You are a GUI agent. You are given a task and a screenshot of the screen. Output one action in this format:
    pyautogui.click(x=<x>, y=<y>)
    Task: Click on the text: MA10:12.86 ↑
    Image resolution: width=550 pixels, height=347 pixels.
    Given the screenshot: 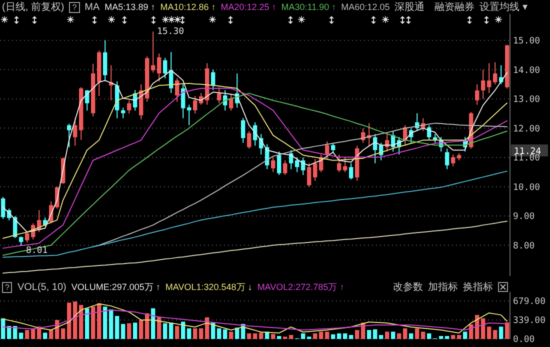 What is the action you would take?
    pyautogui.click(x=188, y=7)
    